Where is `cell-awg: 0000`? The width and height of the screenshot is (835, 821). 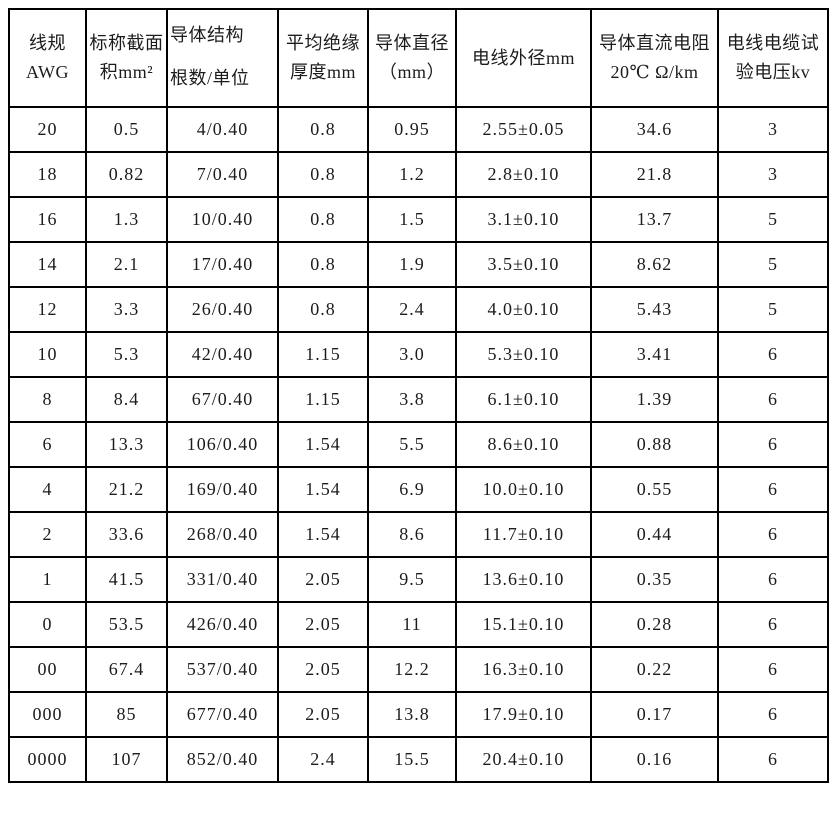
cell-awg: 0000 is located at coordinates (47, 759).